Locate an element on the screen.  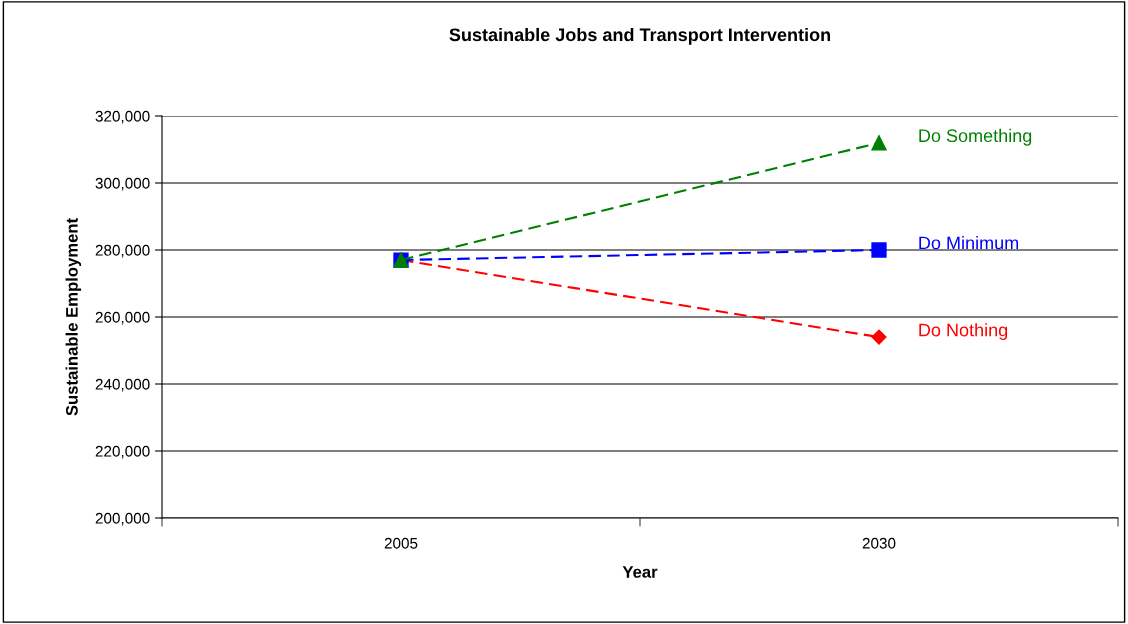
x-axis-title: Year is located at coordinates (640, 572).